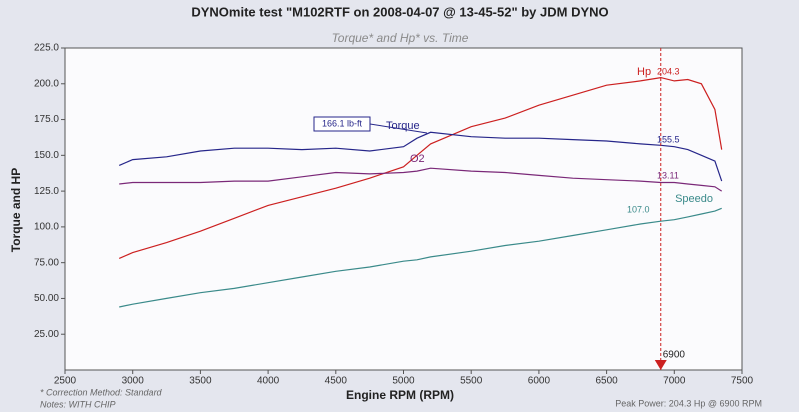 This screenshot has width=799, height=412. Describe the element at coordinates (638, 209) in the screenshot. I see `value-annotation: 107.0` at that location.